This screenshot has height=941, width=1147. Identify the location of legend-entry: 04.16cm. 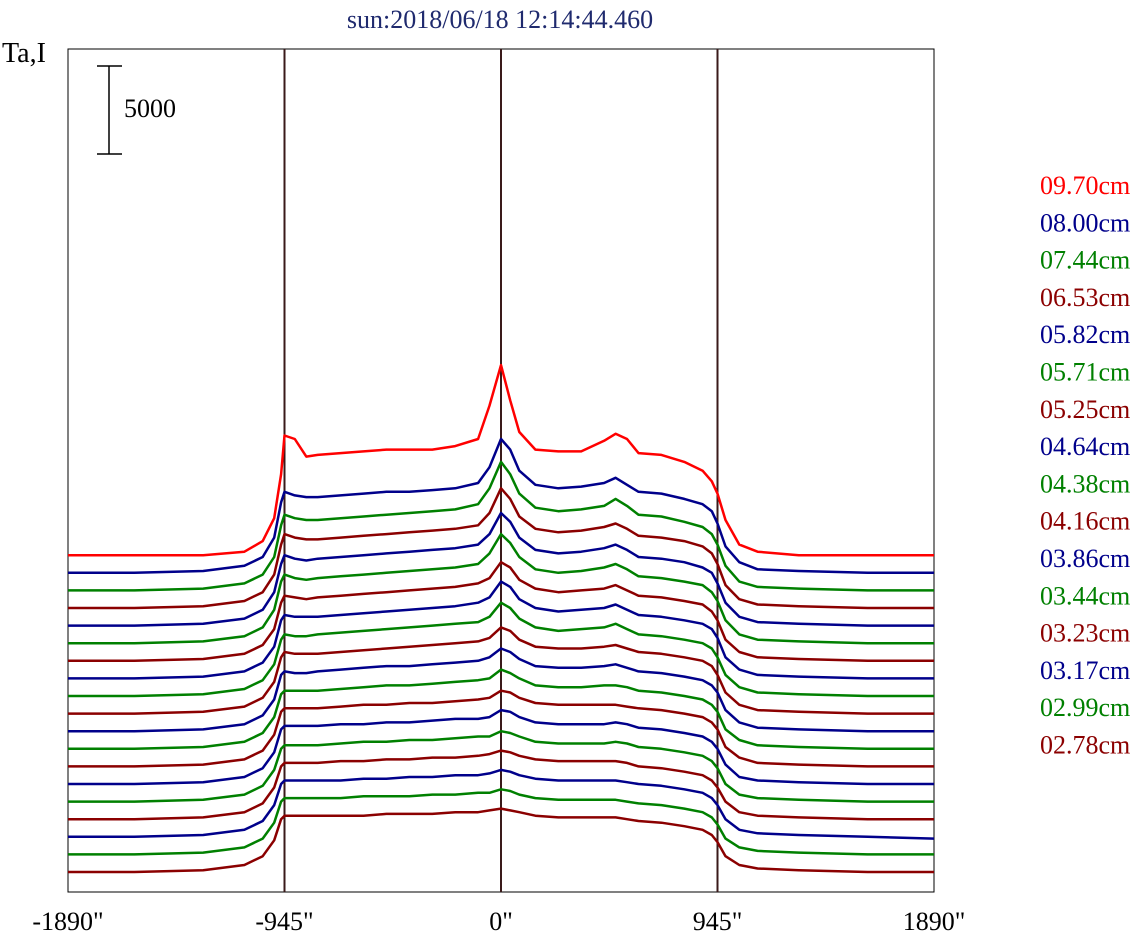
(1085, 521).